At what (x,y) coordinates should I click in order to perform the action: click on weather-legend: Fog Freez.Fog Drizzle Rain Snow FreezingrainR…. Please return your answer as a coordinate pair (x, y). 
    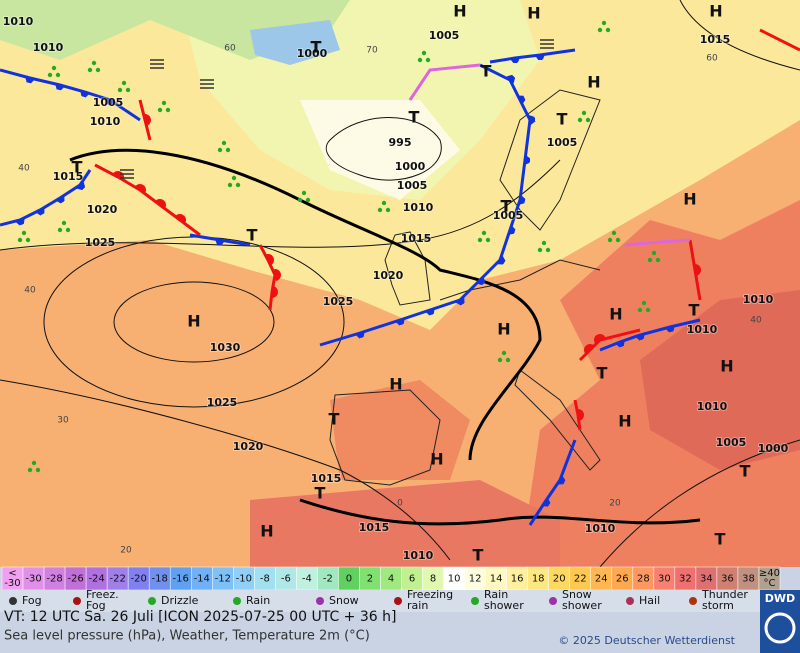
    Looking at the image, I should click on (380, 600).